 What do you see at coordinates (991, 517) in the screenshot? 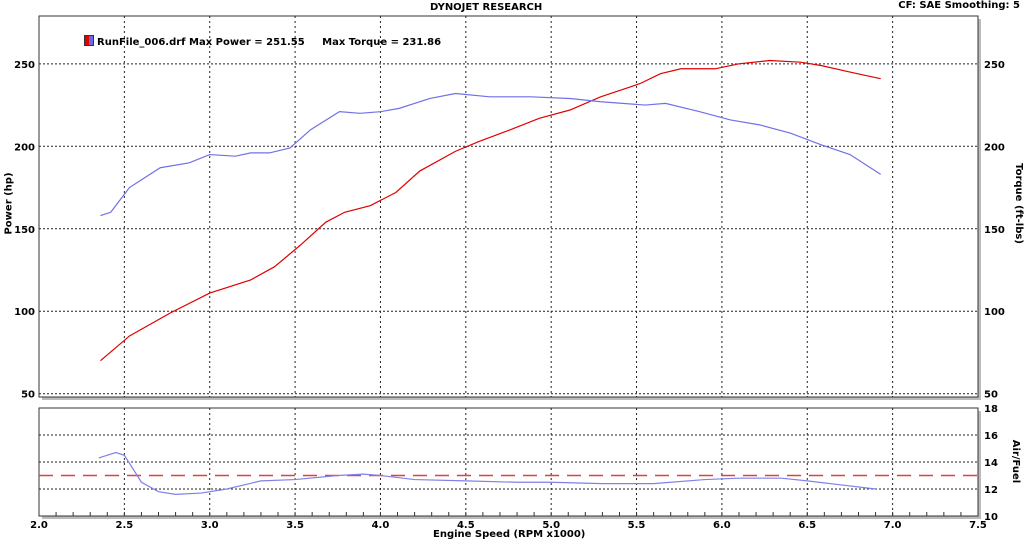
I see `afr-tick-label: 10` at bounding box center [991, 517].